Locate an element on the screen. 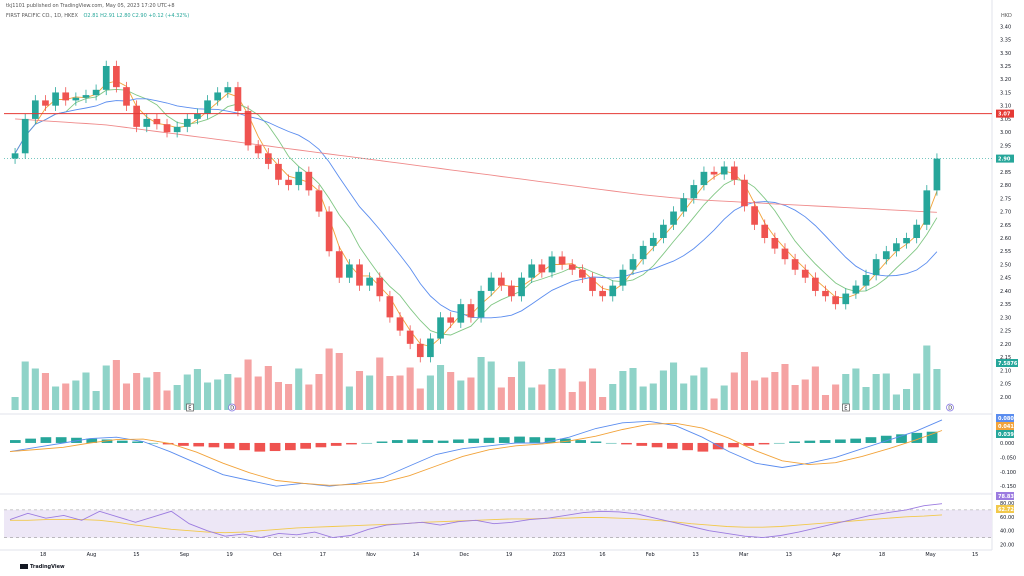 The width and height of the screenshot is (1024, 576). price-tick-label: 2.25 is located at coordinates (1005, 332).